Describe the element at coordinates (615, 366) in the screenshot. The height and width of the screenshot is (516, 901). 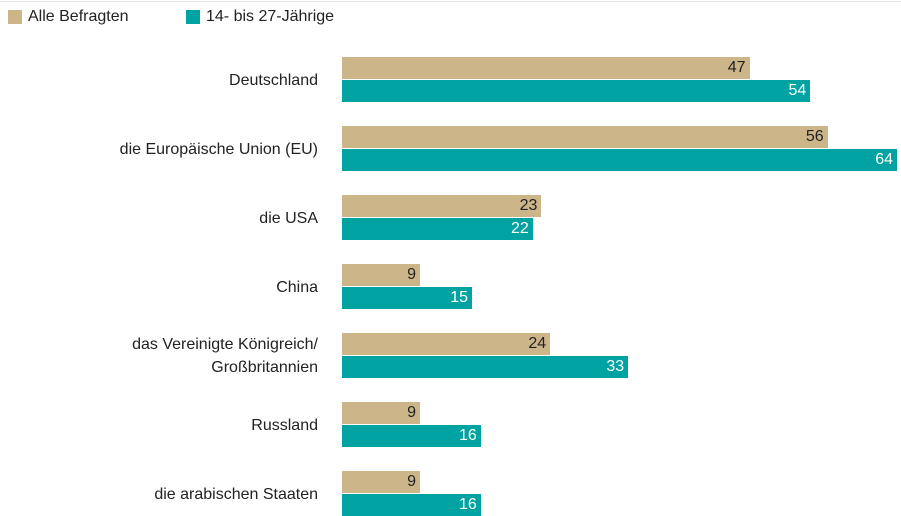
I see `value-label: 33` at that location.